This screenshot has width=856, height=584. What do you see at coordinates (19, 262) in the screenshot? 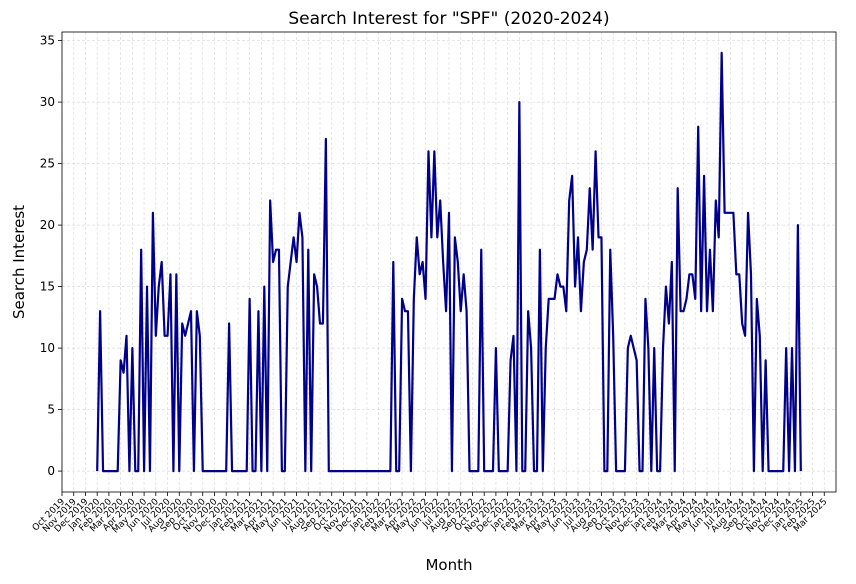
I see `y-axis-label: Search Interest` at bounding box center [19, 262].